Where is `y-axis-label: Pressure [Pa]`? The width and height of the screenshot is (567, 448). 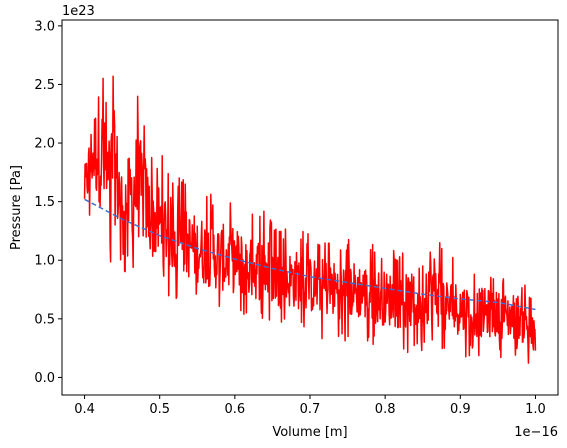
y-axis-label: Pressure [Pa] is located at coordinates (16, 207).